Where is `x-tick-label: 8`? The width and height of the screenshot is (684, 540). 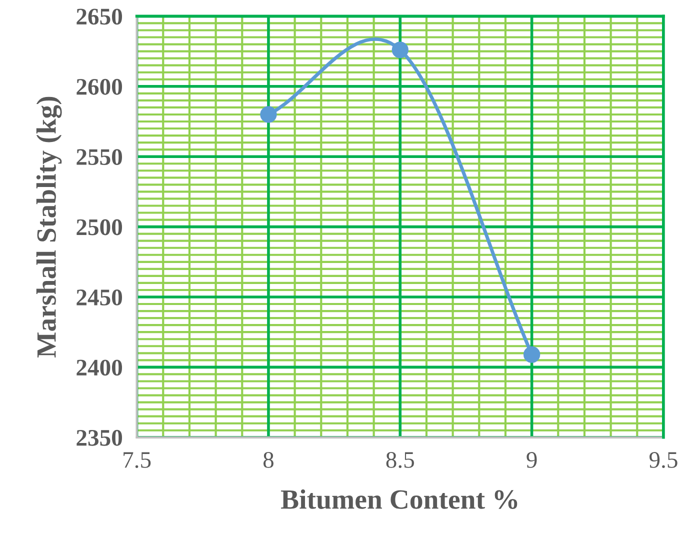
x-tick-label: 8 is located at coordinates (268, 460).